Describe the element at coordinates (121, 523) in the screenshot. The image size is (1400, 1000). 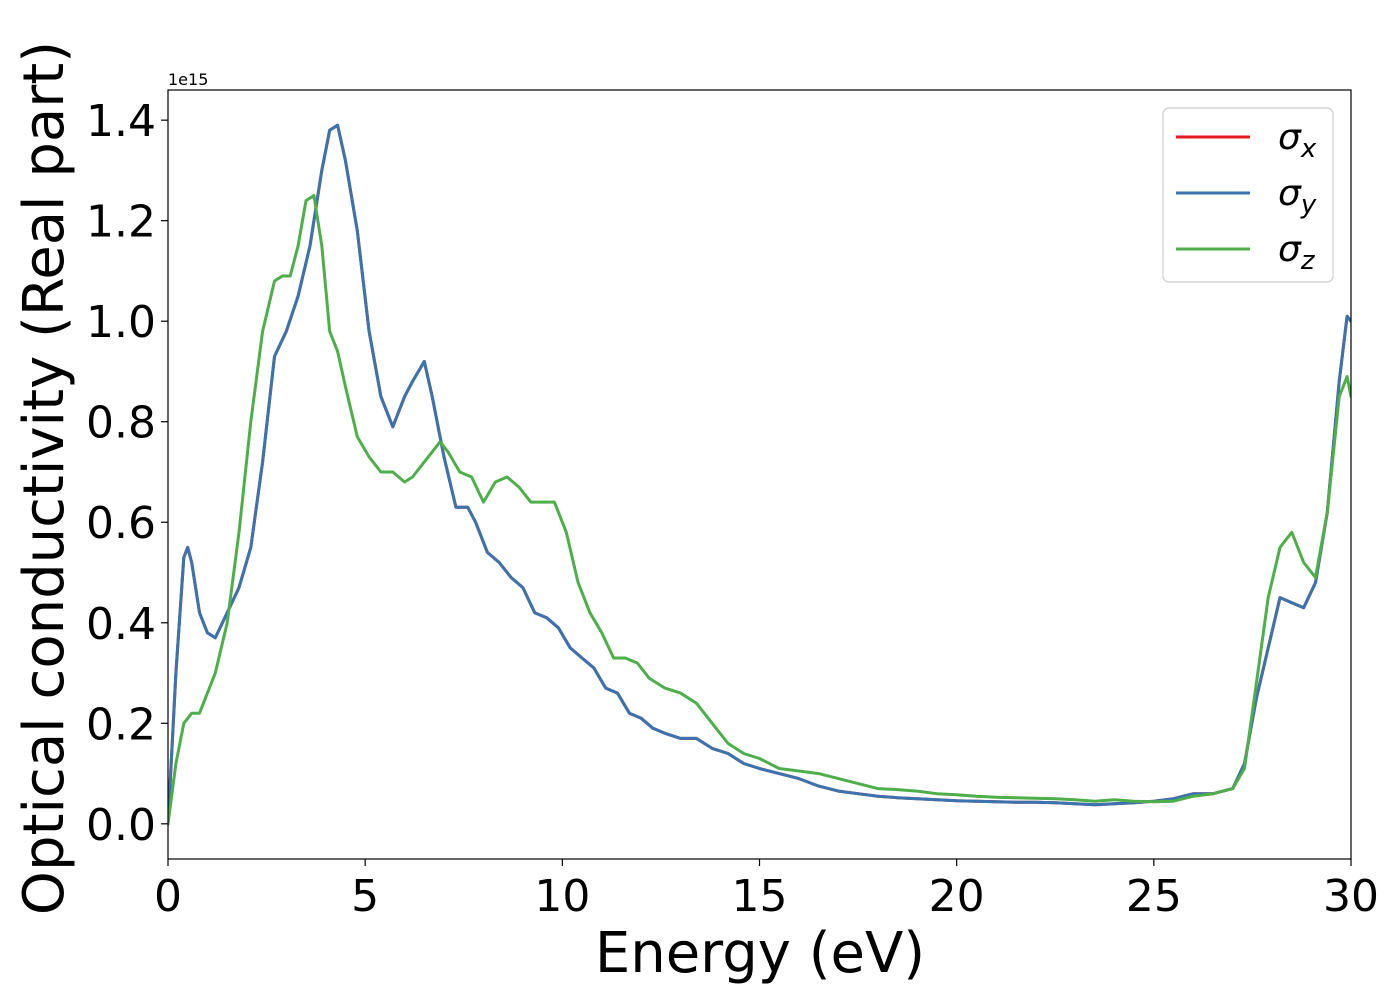
I see `y-tick-label: 0.6` at that location.